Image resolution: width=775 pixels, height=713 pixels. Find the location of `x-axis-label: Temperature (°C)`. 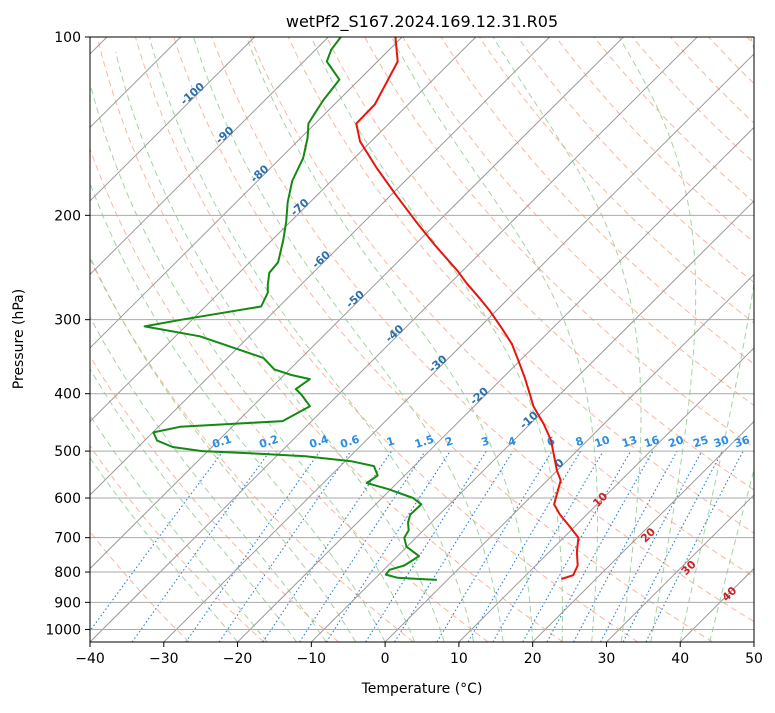

x-axis-label: Temperature (°C) is located at coordinates (422, 689).